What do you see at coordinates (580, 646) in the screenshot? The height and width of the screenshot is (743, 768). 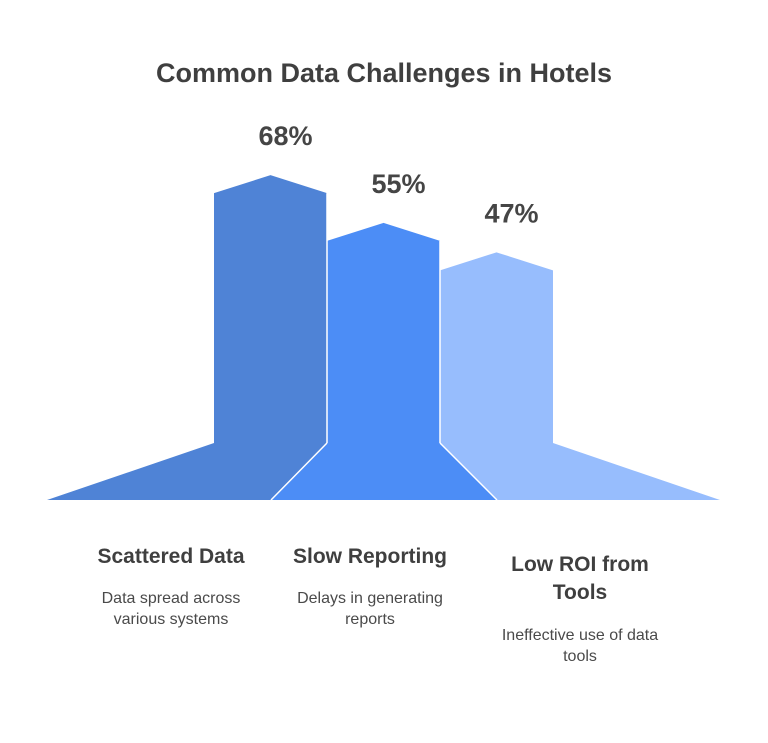 I see `category-description: Ineffective use of data tools` at bounding box center [580, 646].